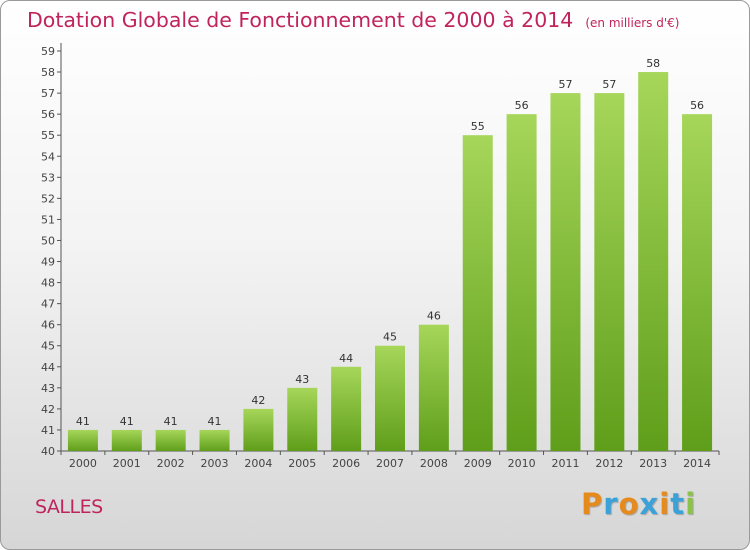 The width and height of the screenshot is (750, 550). I want to click on y-tick-label: 41, so click(48, 430).